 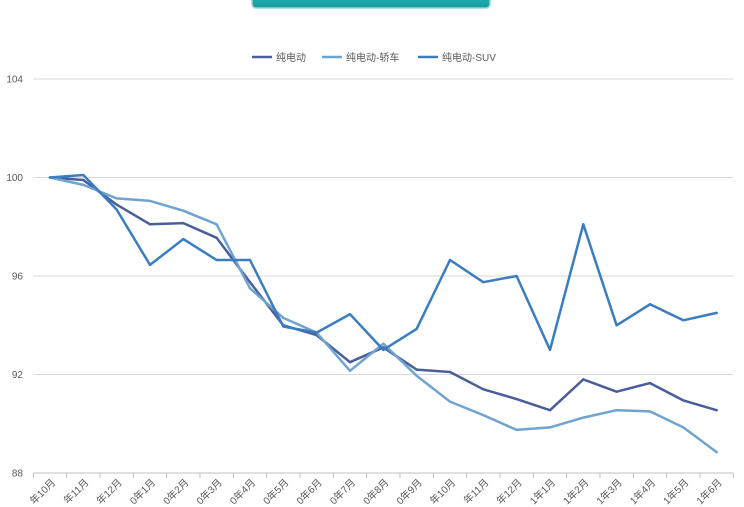 I want to click on x-tick-label: 0年3月, so click(x=209, y=491).